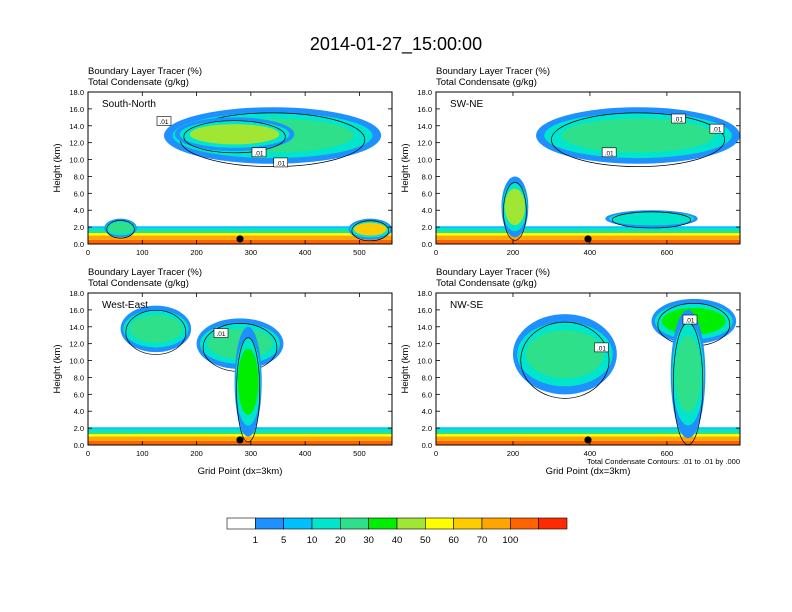  Describe the element at coordinates (283, 540) in the screenshot. I see `colorbar-label: 5` at that location.